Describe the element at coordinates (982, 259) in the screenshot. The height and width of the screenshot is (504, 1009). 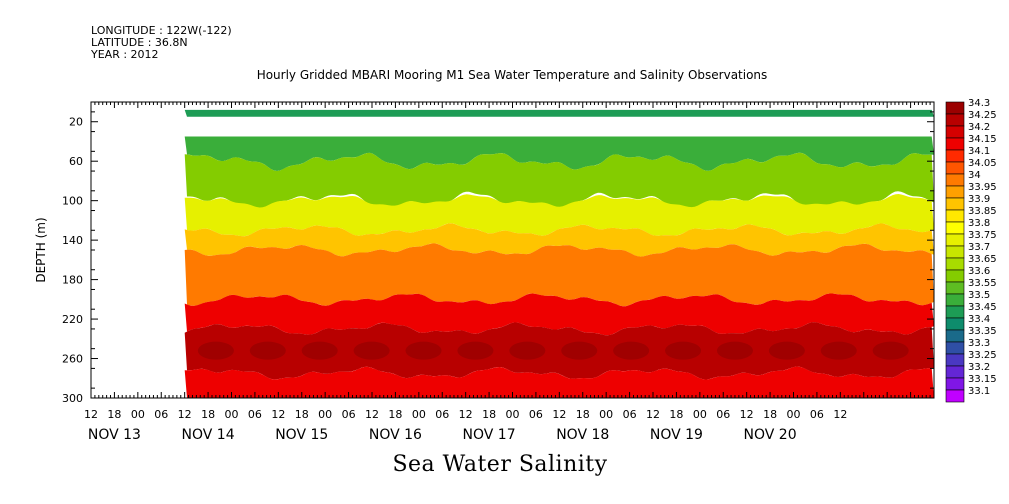
I see `legend-label: 33.65` at that location.